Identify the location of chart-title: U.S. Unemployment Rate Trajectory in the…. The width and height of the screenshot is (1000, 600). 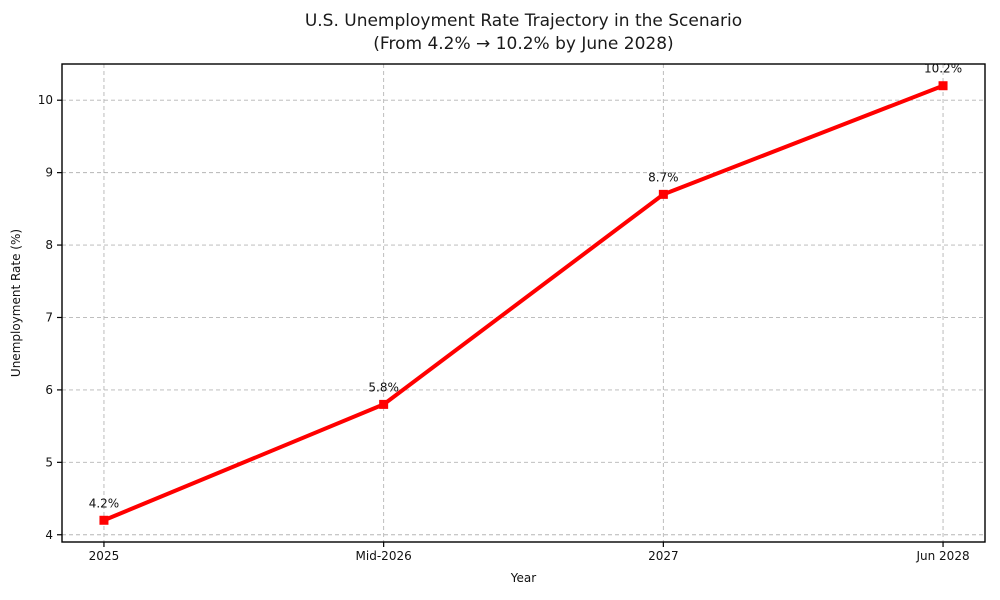
(523, 21).